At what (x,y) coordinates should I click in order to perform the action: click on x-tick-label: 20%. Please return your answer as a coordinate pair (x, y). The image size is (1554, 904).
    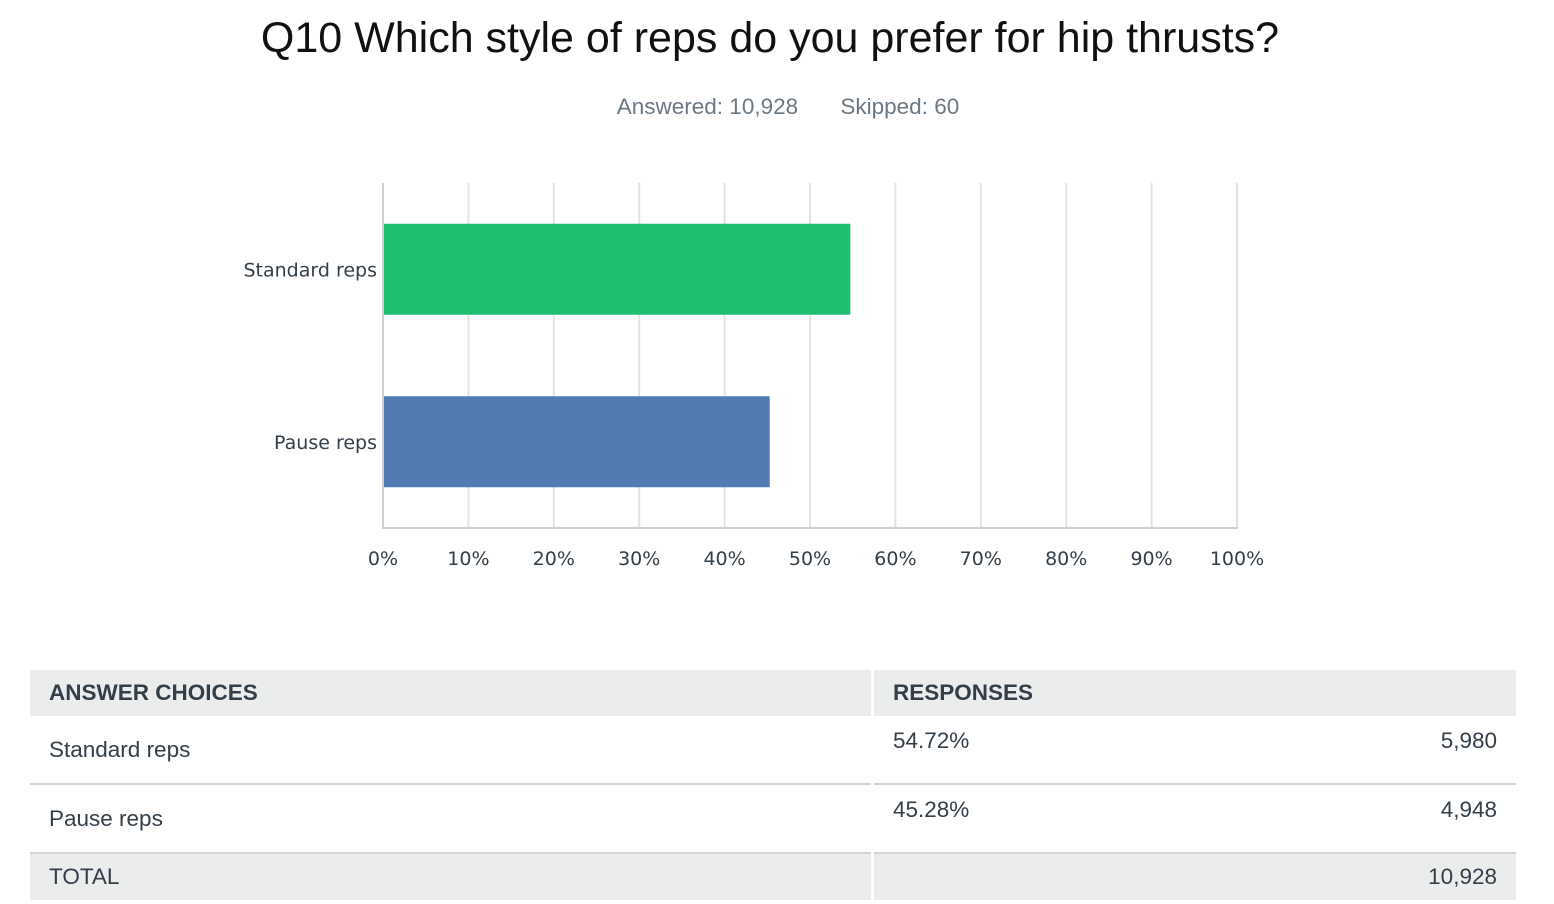
    Looking at the image, I should click on (554, 559).